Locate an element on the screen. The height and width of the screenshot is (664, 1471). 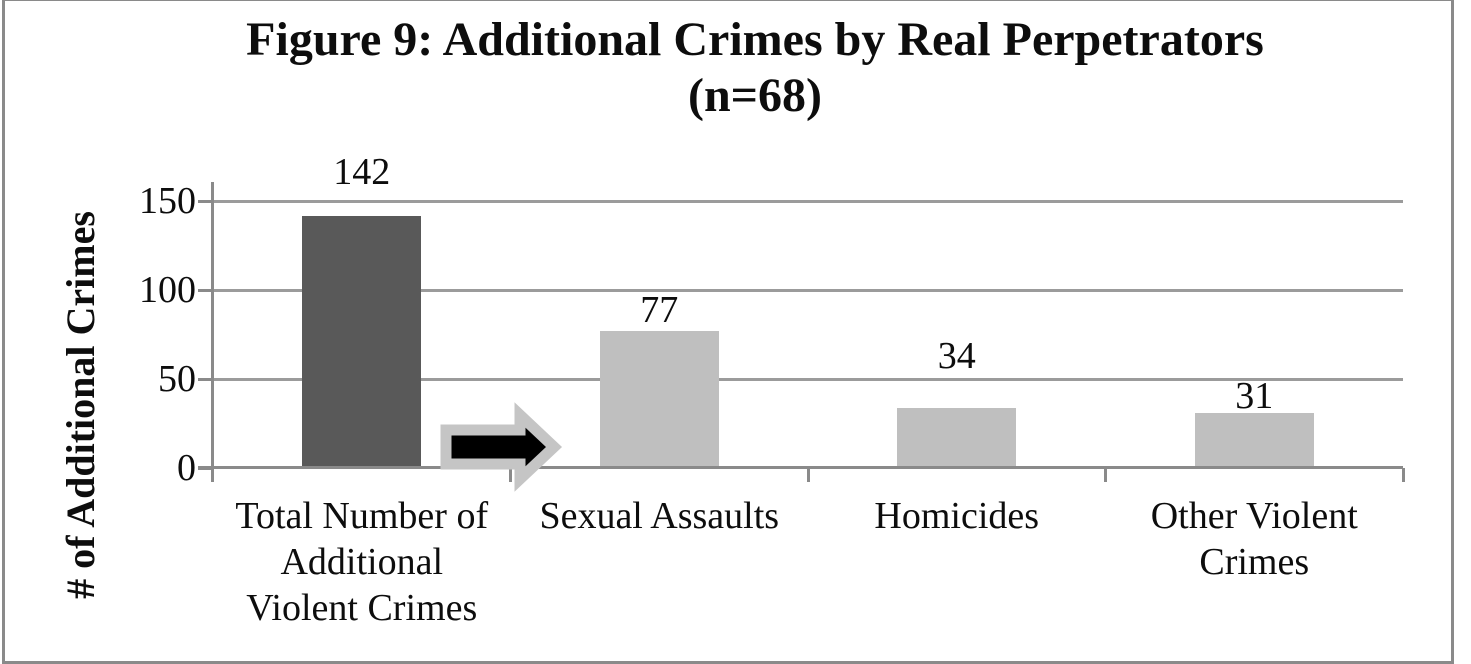
category-label: Homicides is located at coordinates (957, 516).